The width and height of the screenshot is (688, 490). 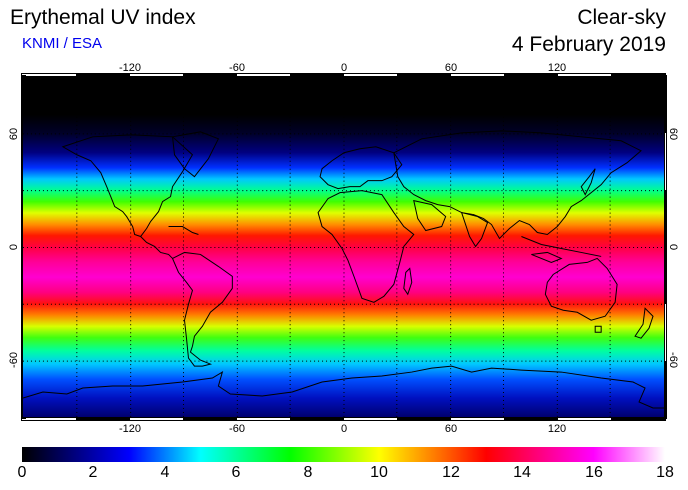 What do you see at coordinates (451, 472) in the screenshot?
I see `colorbar-label: 12` at bounding box center [451, 472].